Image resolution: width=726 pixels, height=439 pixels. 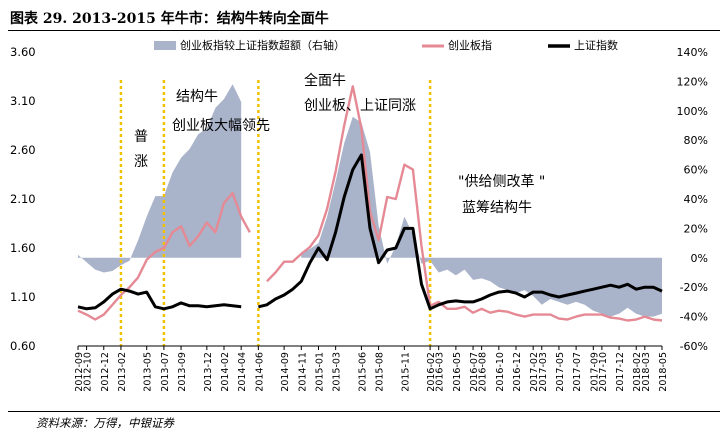 What do you see at coordinates (23, 297) in the screenshot?
I see `left-tick-label: 1.10` at bounding box center [23, 297].